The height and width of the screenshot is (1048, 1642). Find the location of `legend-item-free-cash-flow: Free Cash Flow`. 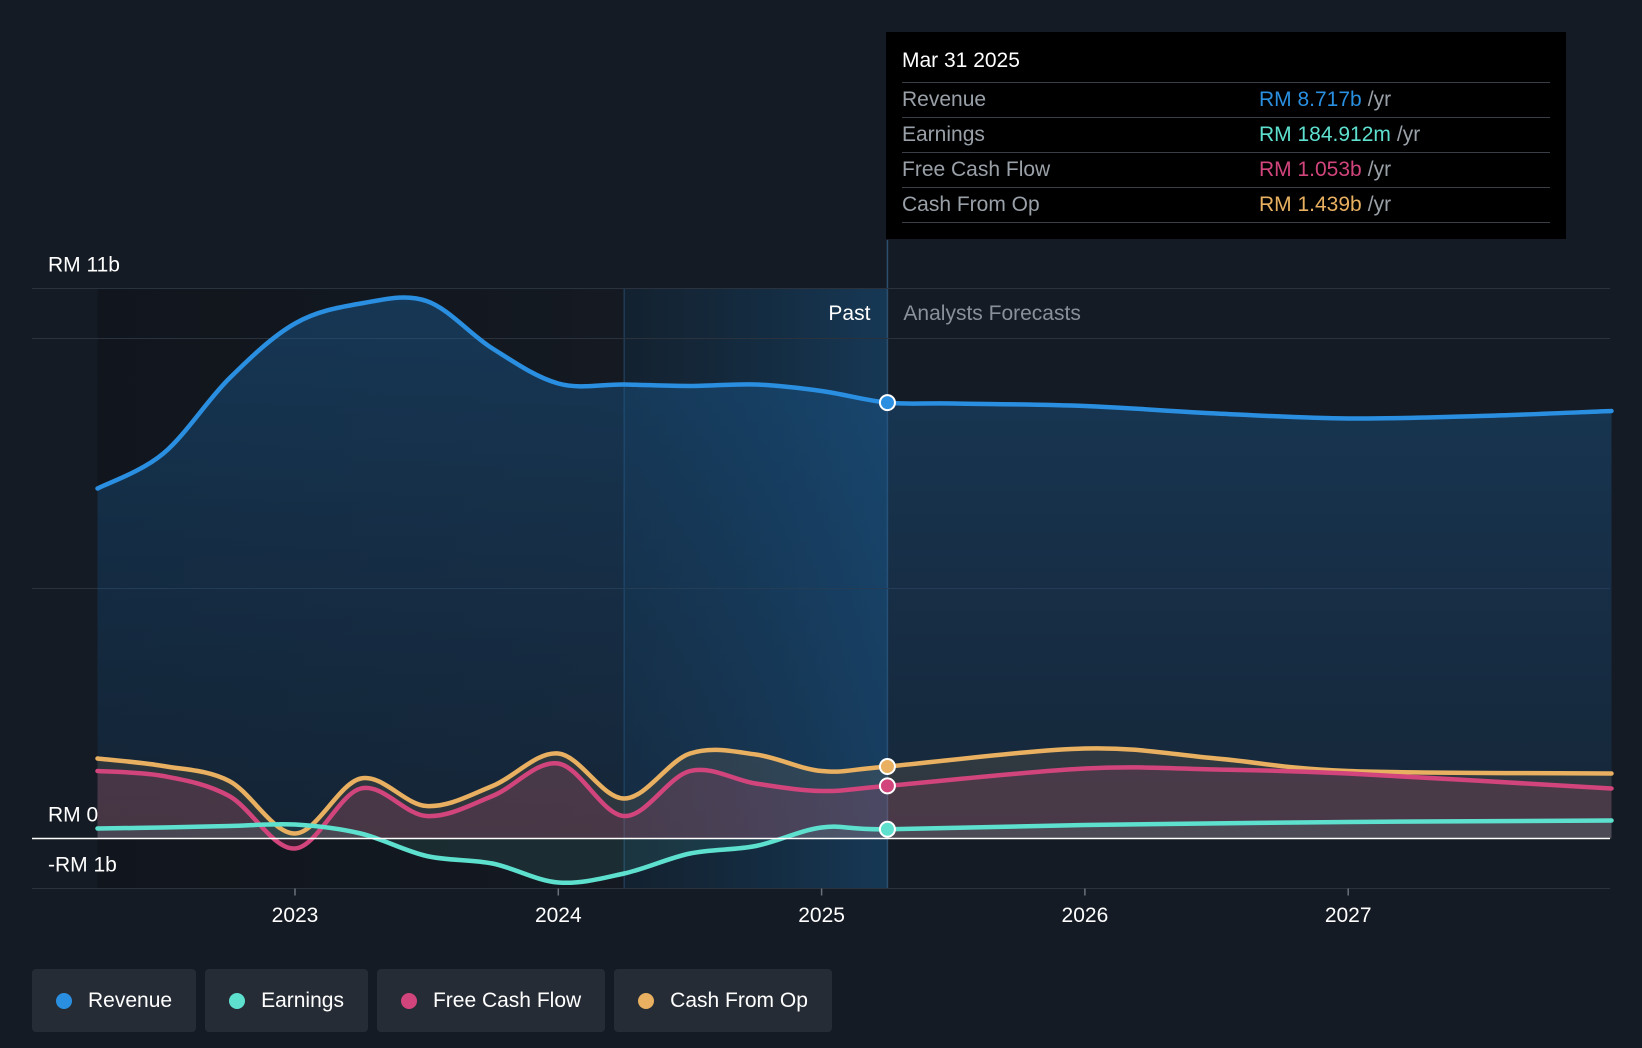

legend-item-free-cash-flow: Free Cash Flow is located at coordinates (491, 1000).